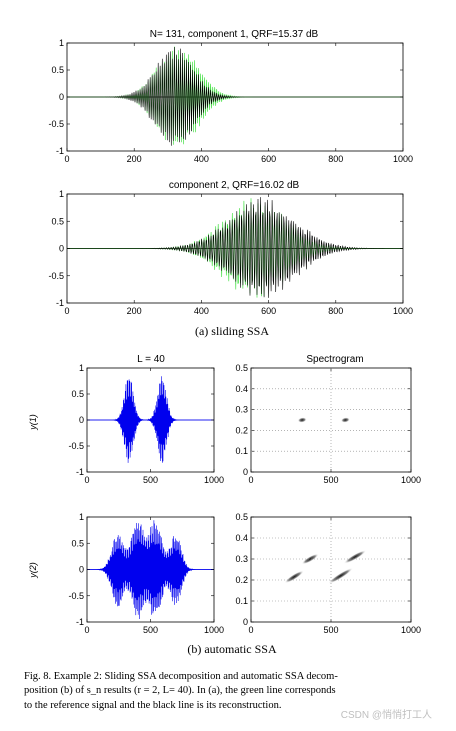  What do you see at coordinates (33, 422) in the screenshot?
I see `y-axis-label: y(1)` at bounding box center [33, 422].